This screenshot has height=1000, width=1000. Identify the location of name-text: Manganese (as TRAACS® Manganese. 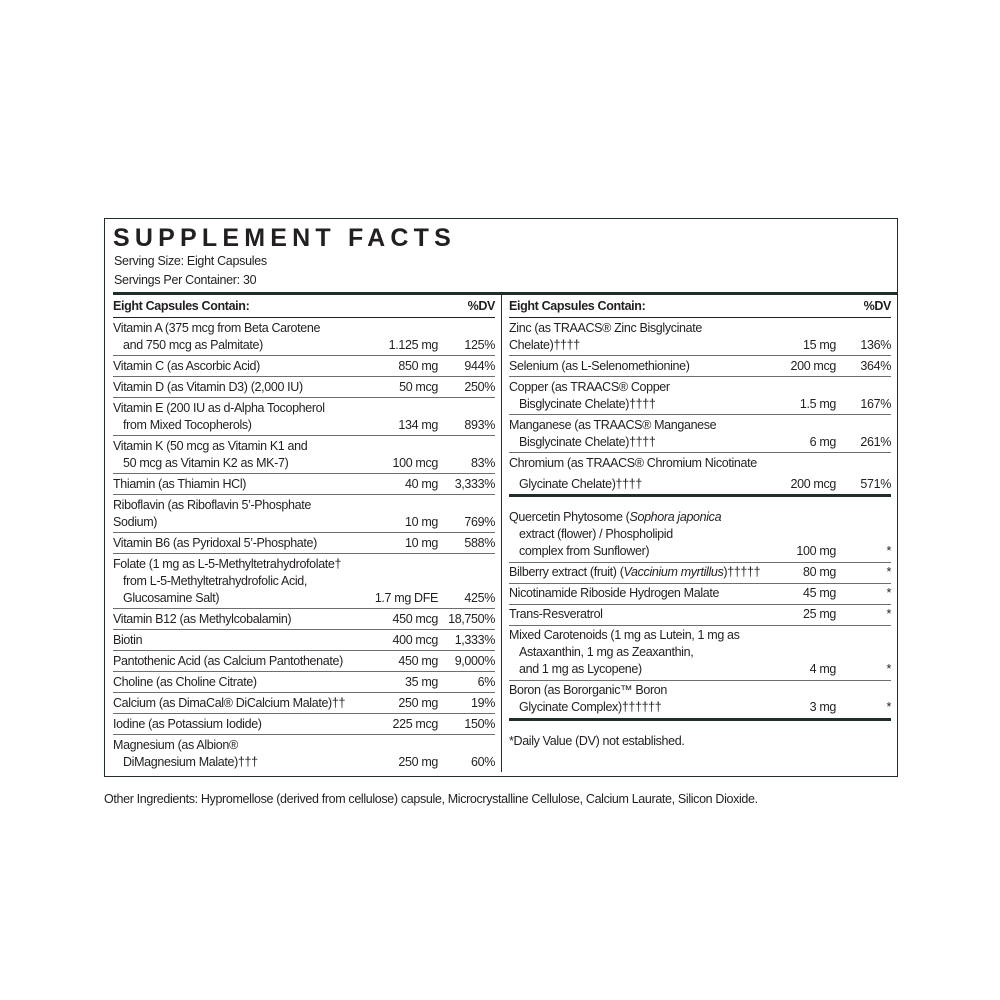
(613, 424).